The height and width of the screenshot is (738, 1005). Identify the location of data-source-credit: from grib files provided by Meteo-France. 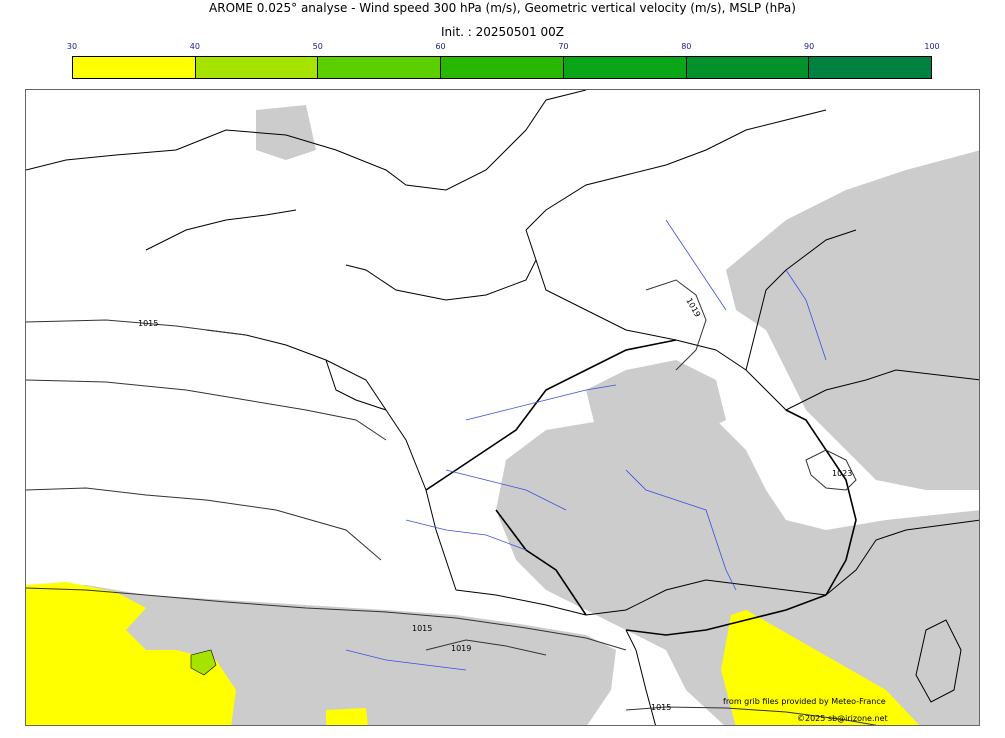
(804, 701).